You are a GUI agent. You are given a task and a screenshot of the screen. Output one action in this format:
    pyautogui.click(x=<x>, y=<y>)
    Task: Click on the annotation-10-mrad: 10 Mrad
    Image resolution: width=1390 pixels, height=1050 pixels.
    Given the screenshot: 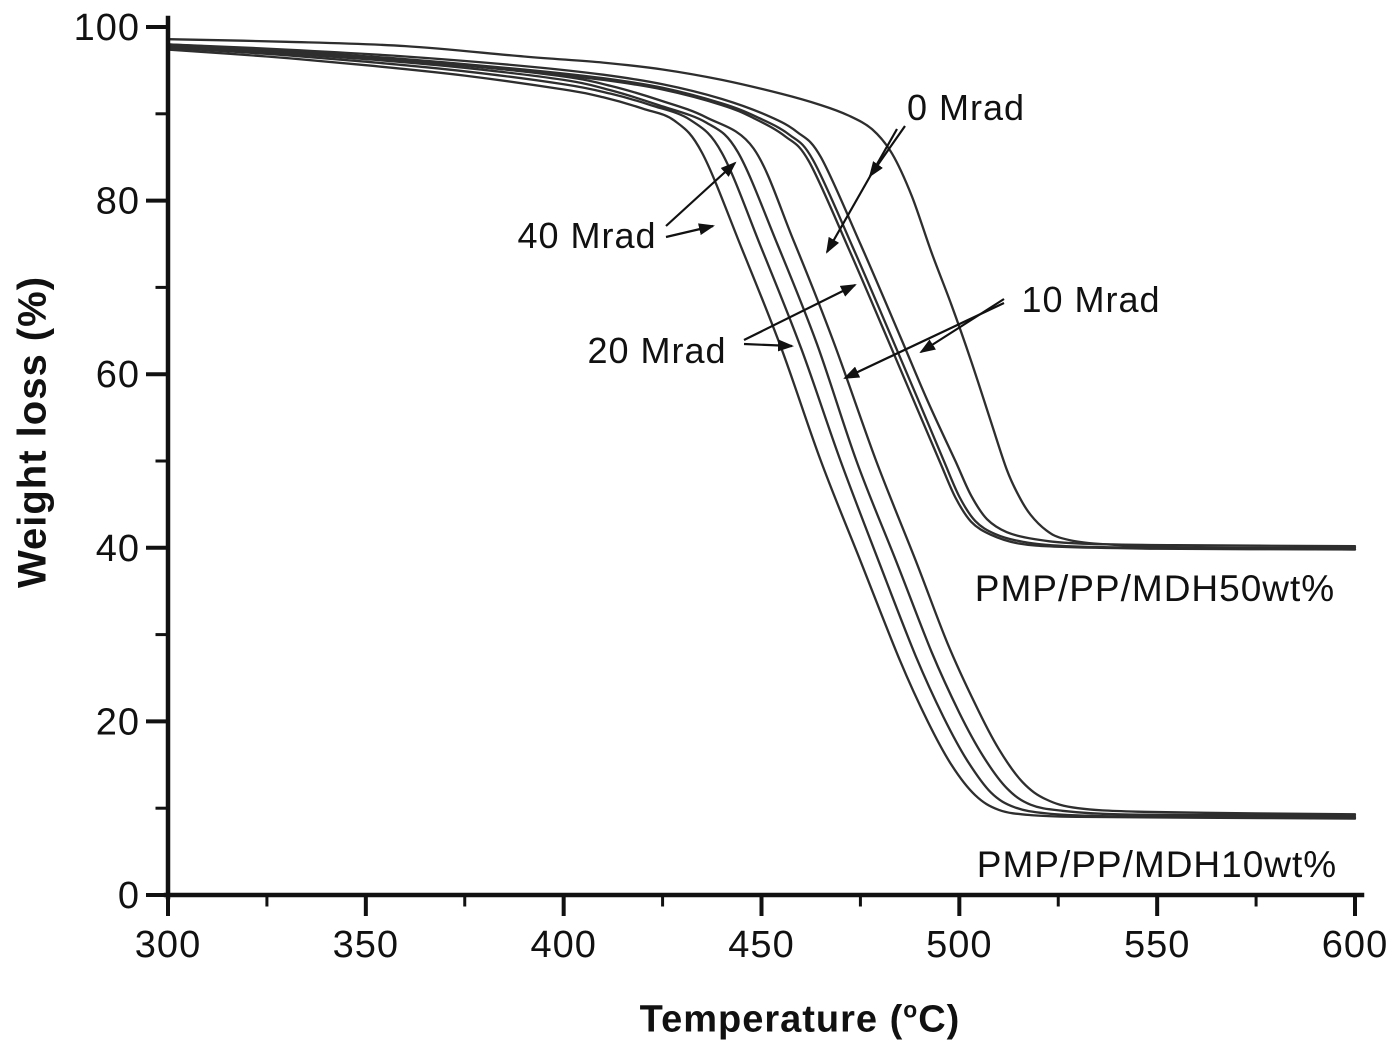 What is the action you would take?
    pyautogui.click(x=1091, y=299)
    